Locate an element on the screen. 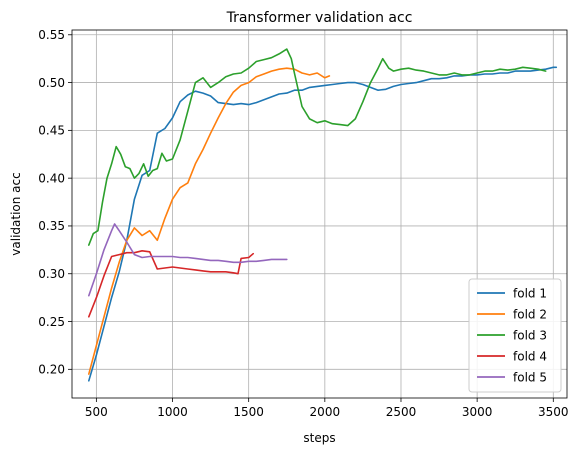 This screenshot has width=575, height=455. legend-label: fold 1 is located at coordinates (530, 293).